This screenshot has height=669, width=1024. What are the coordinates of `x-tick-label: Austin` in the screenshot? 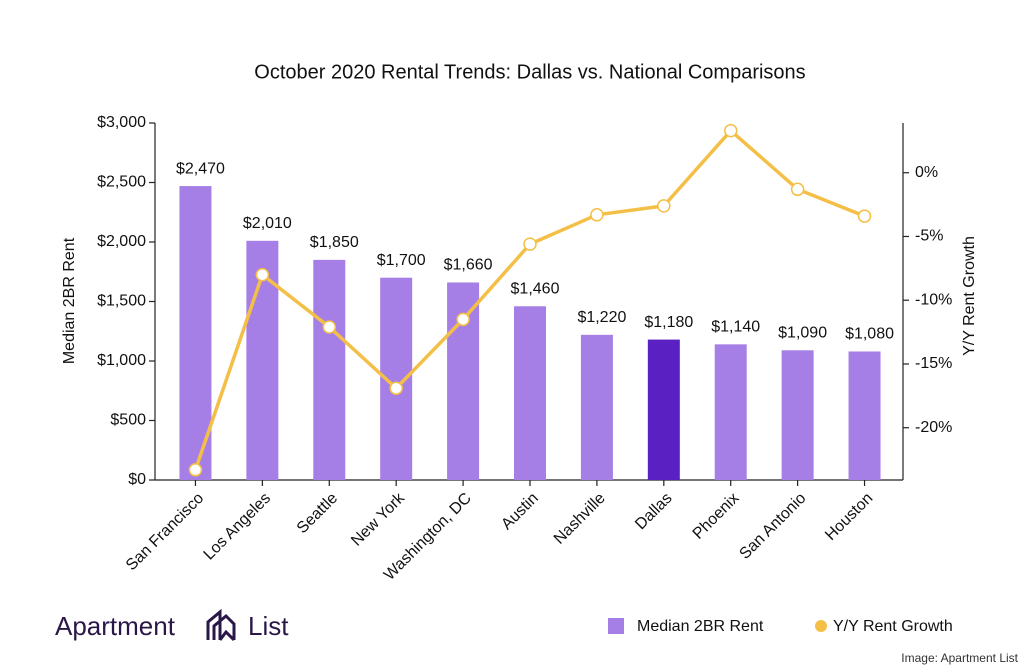 It's located at (519, 511).